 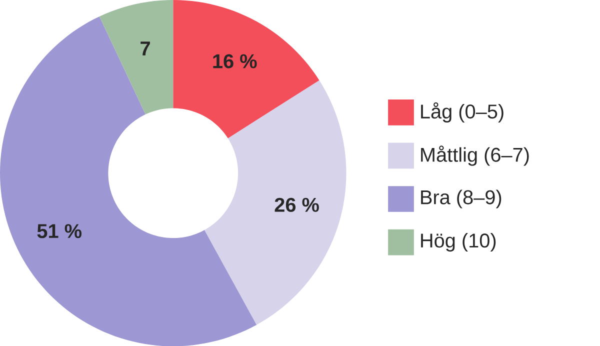 What do you see at coordinates (296, 205) in the screenshot?
I see `data-label: 26 %` at bounding box center [296, 205].